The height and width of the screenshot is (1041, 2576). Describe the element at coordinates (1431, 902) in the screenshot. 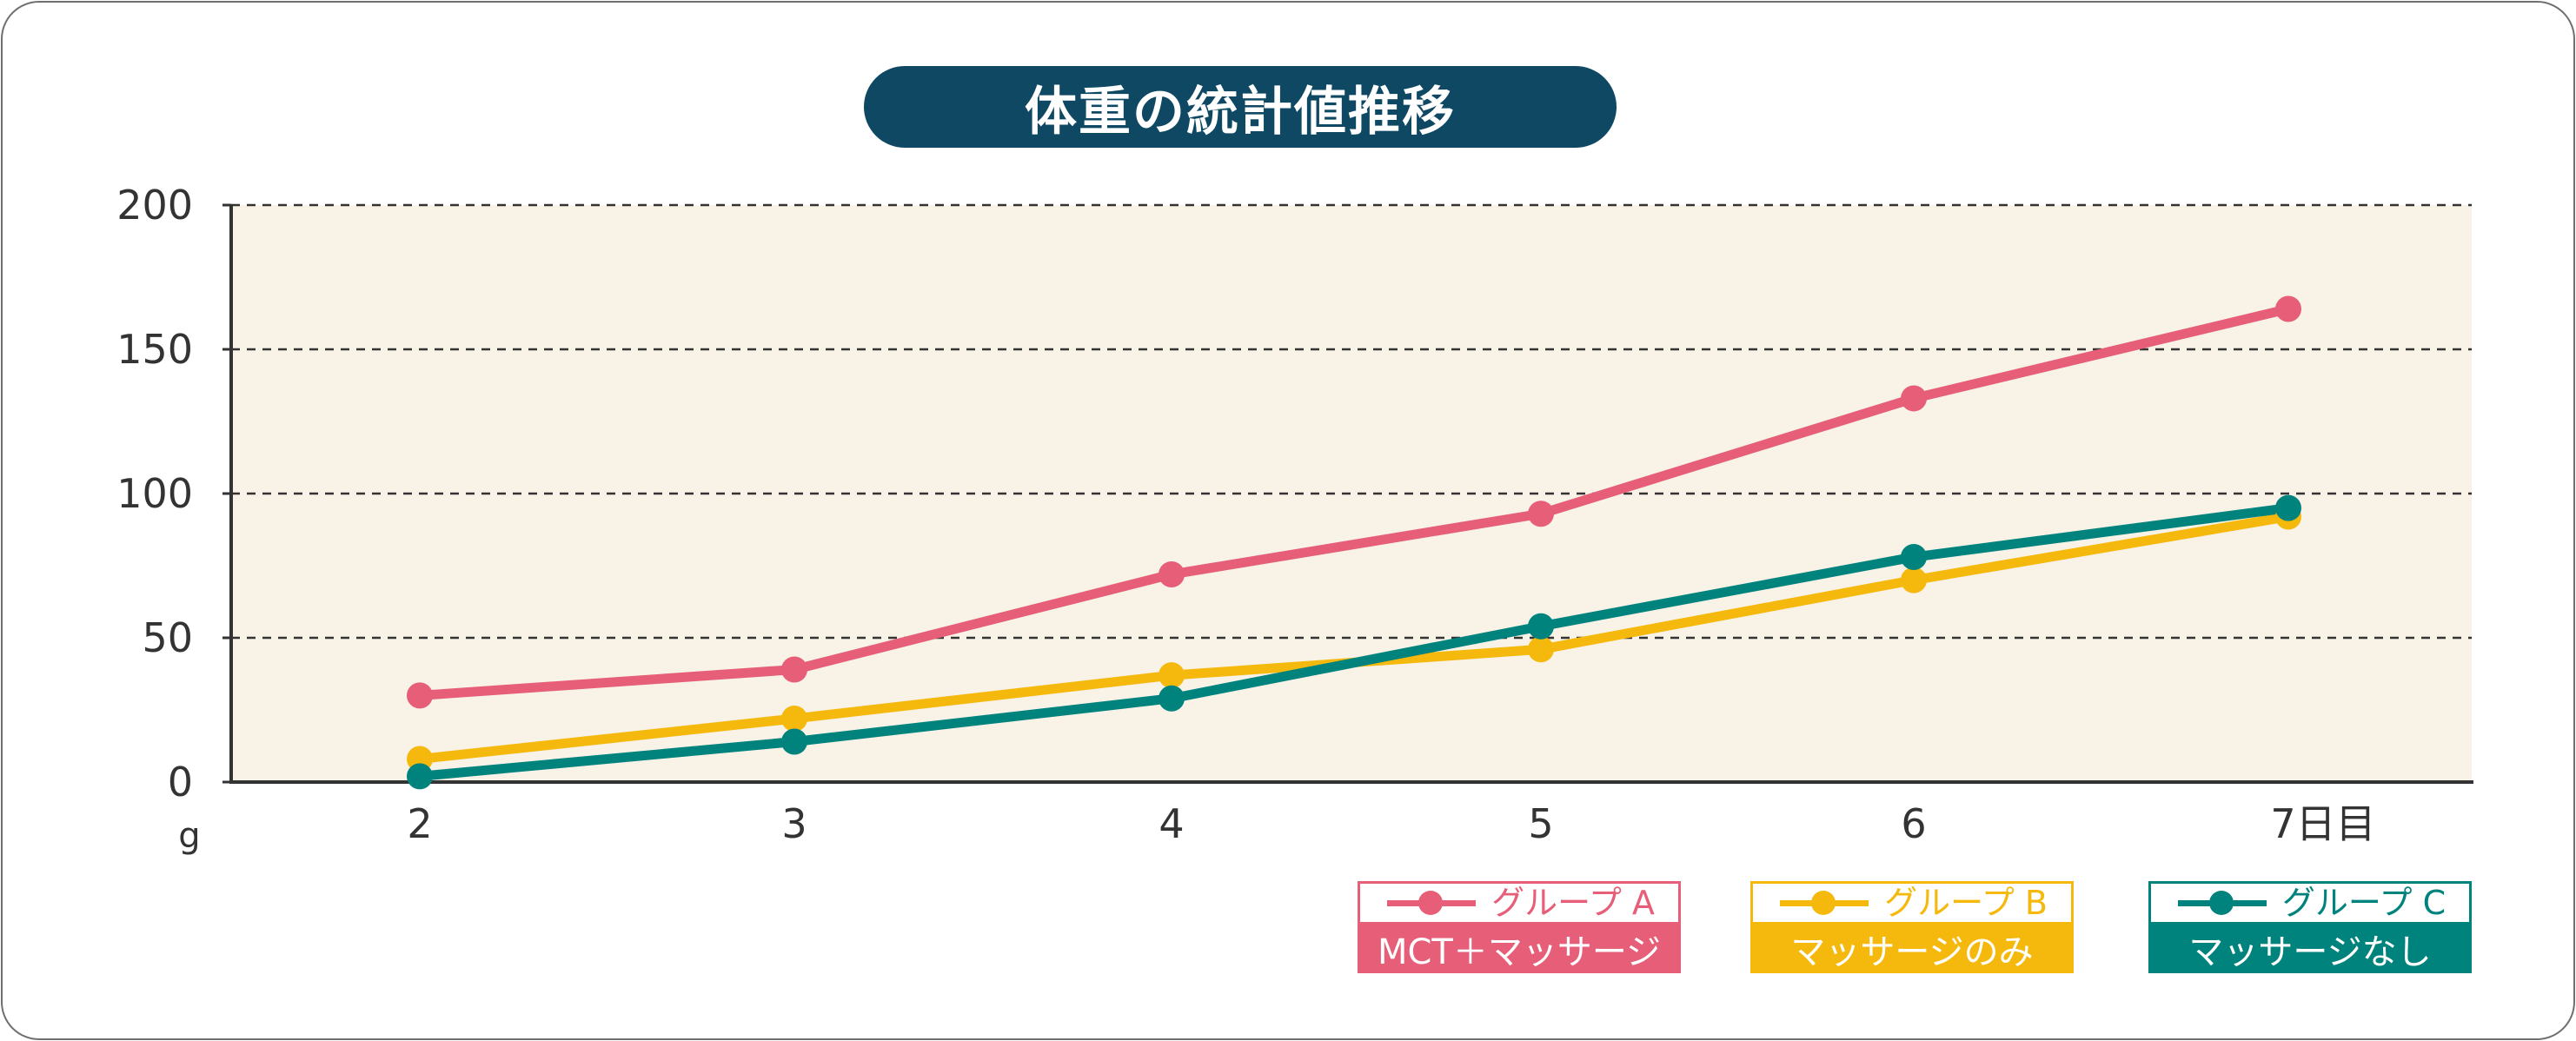

I see `legend-swatch-group-a` at that location.